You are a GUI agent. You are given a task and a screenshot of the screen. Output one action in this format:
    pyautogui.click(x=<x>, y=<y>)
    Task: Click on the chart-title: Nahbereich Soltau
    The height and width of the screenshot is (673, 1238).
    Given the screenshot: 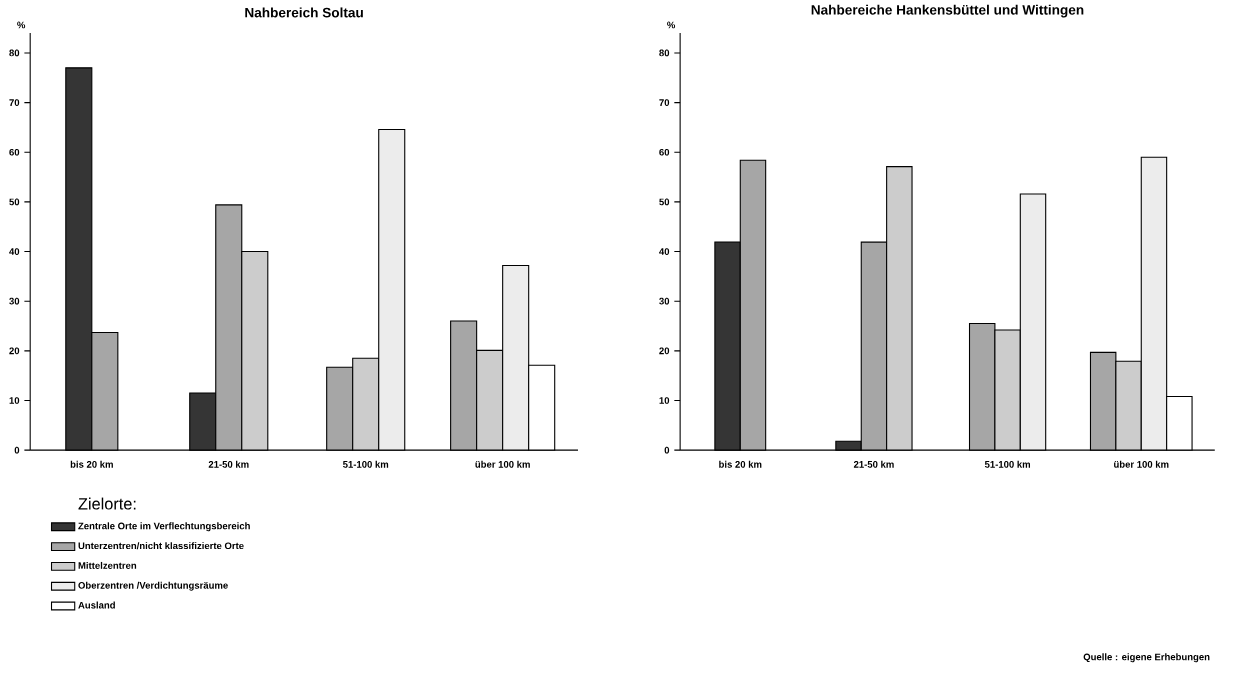 What is the action you would take?
    pyautogui.click(x=304, y=12)
    